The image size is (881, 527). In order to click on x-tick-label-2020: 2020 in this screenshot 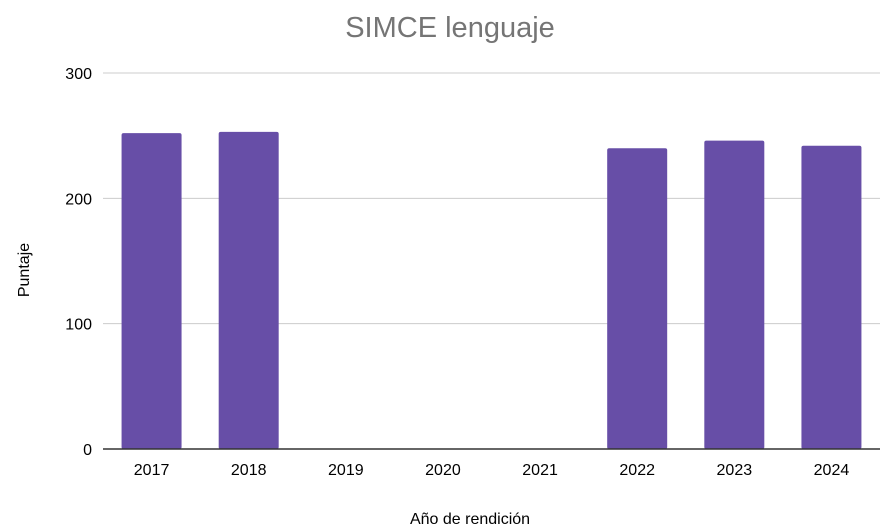, I will do `click(443, 470)`.